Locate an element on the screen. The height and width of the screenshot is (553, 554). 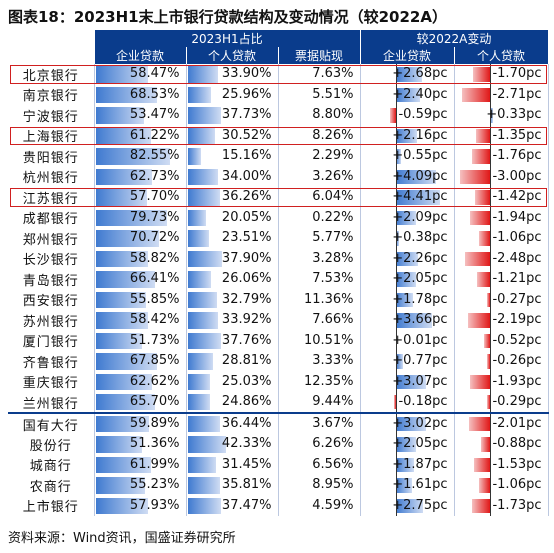
table-row: 上海银行 61.22% 30.52% 8.26% +2.16pc -1.35pc is located at coordinates (278, 135).